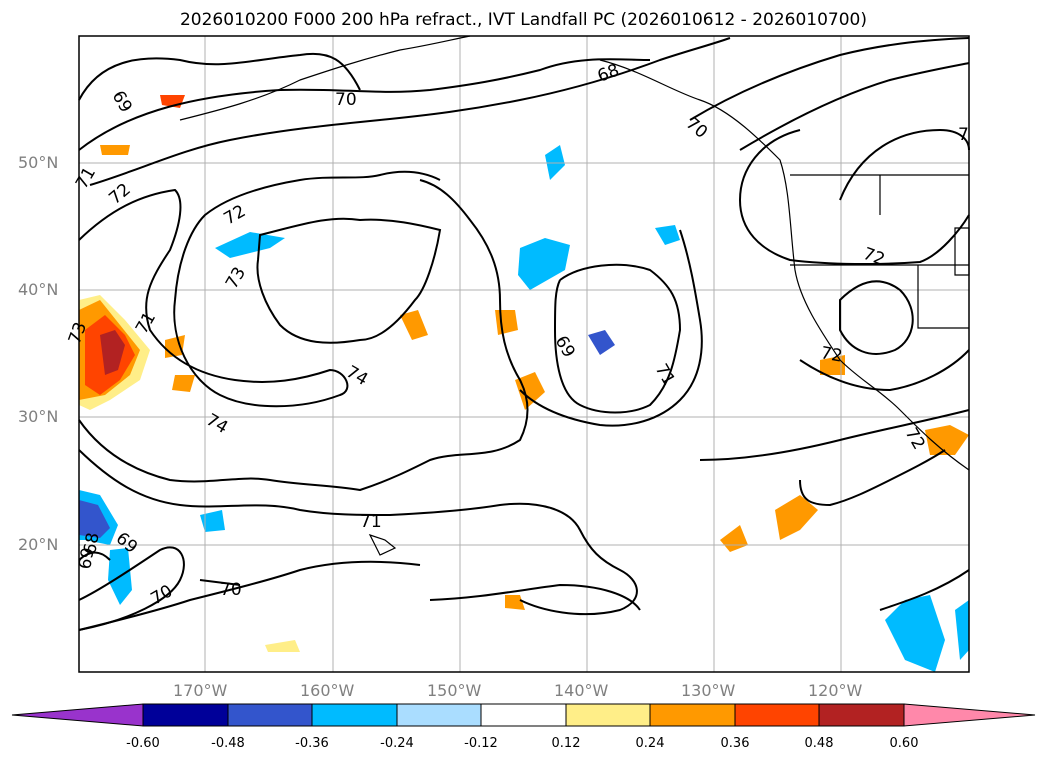  What do you see at coordinates (371, 522) in the screenshot?
I see `contour-label: 71` at bounding box center [371, 522].